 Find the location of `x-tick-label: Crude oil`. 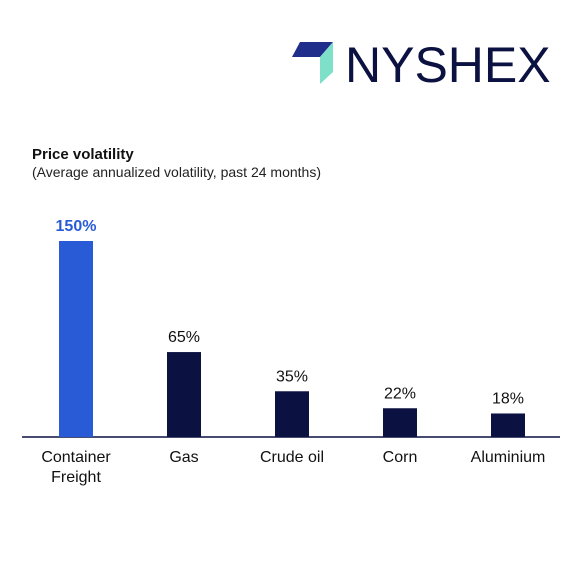

x-tick-label: Crude oil is located at coordinates (292, 457).